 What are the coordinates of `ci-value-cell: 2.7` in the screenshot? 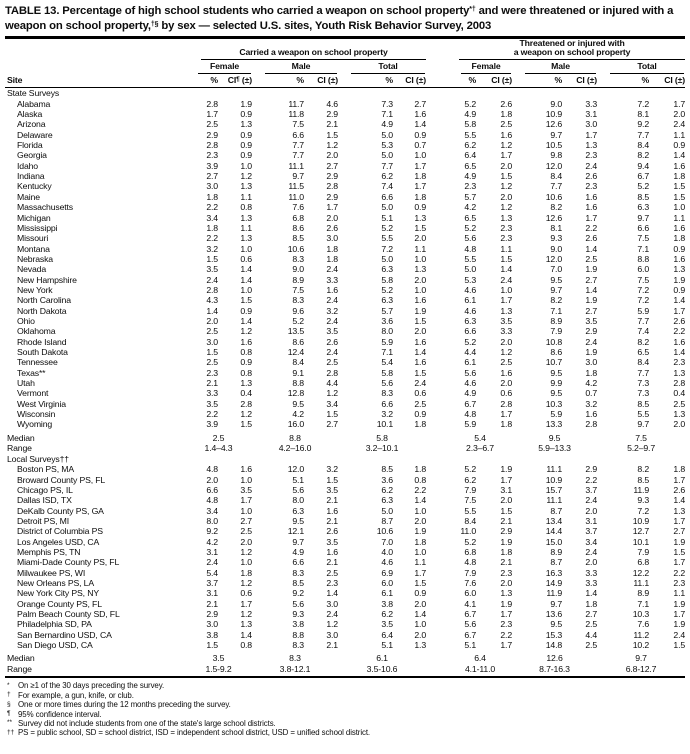 It's located at (332, 165).